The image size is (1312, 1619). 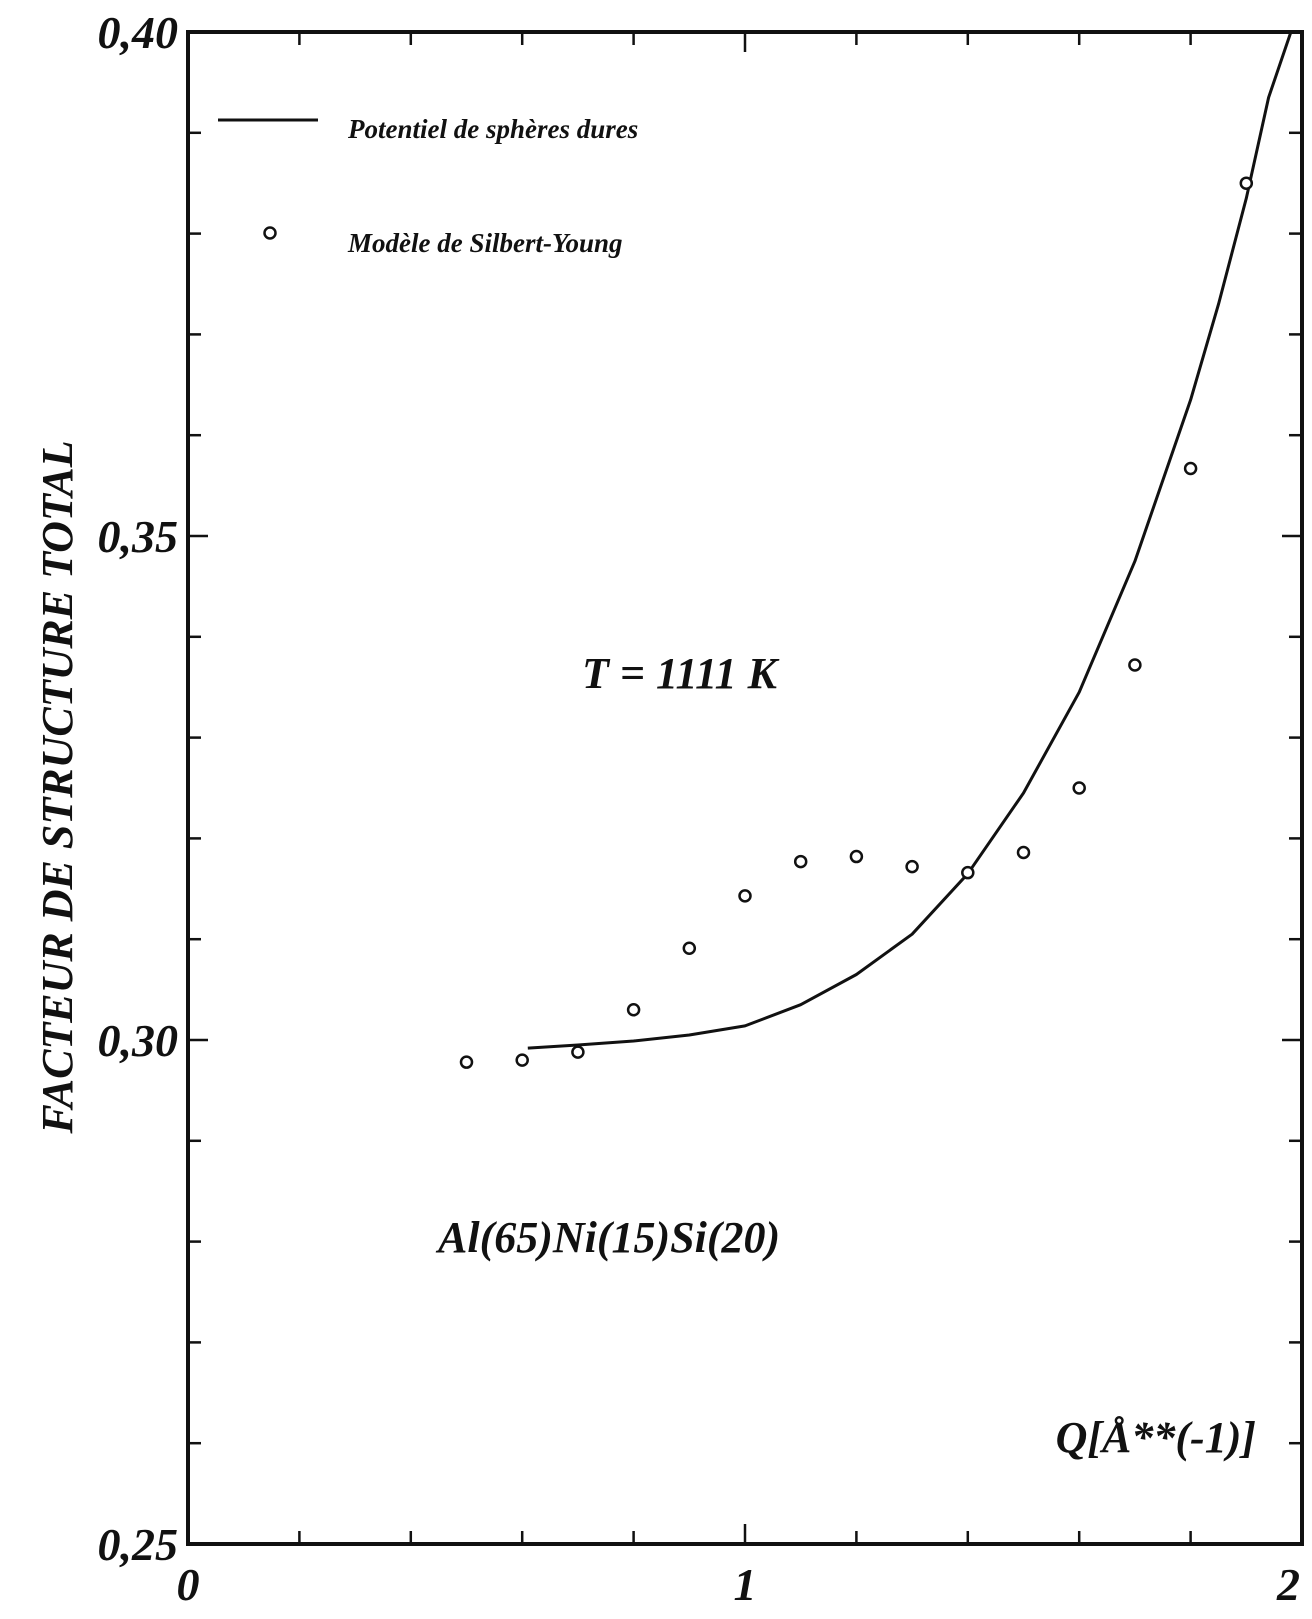 What do you see at coordinates (607, 1237) in the screenshot?
I see `annotation-alloy: Al(65)Ni(15)Si(20)` at bounding box center [607, 1237].